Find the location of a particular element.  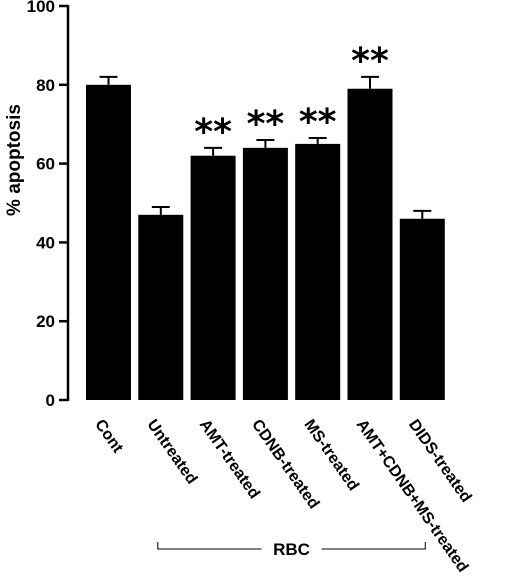

group-label: RBC is located at coordinates (291, 549).